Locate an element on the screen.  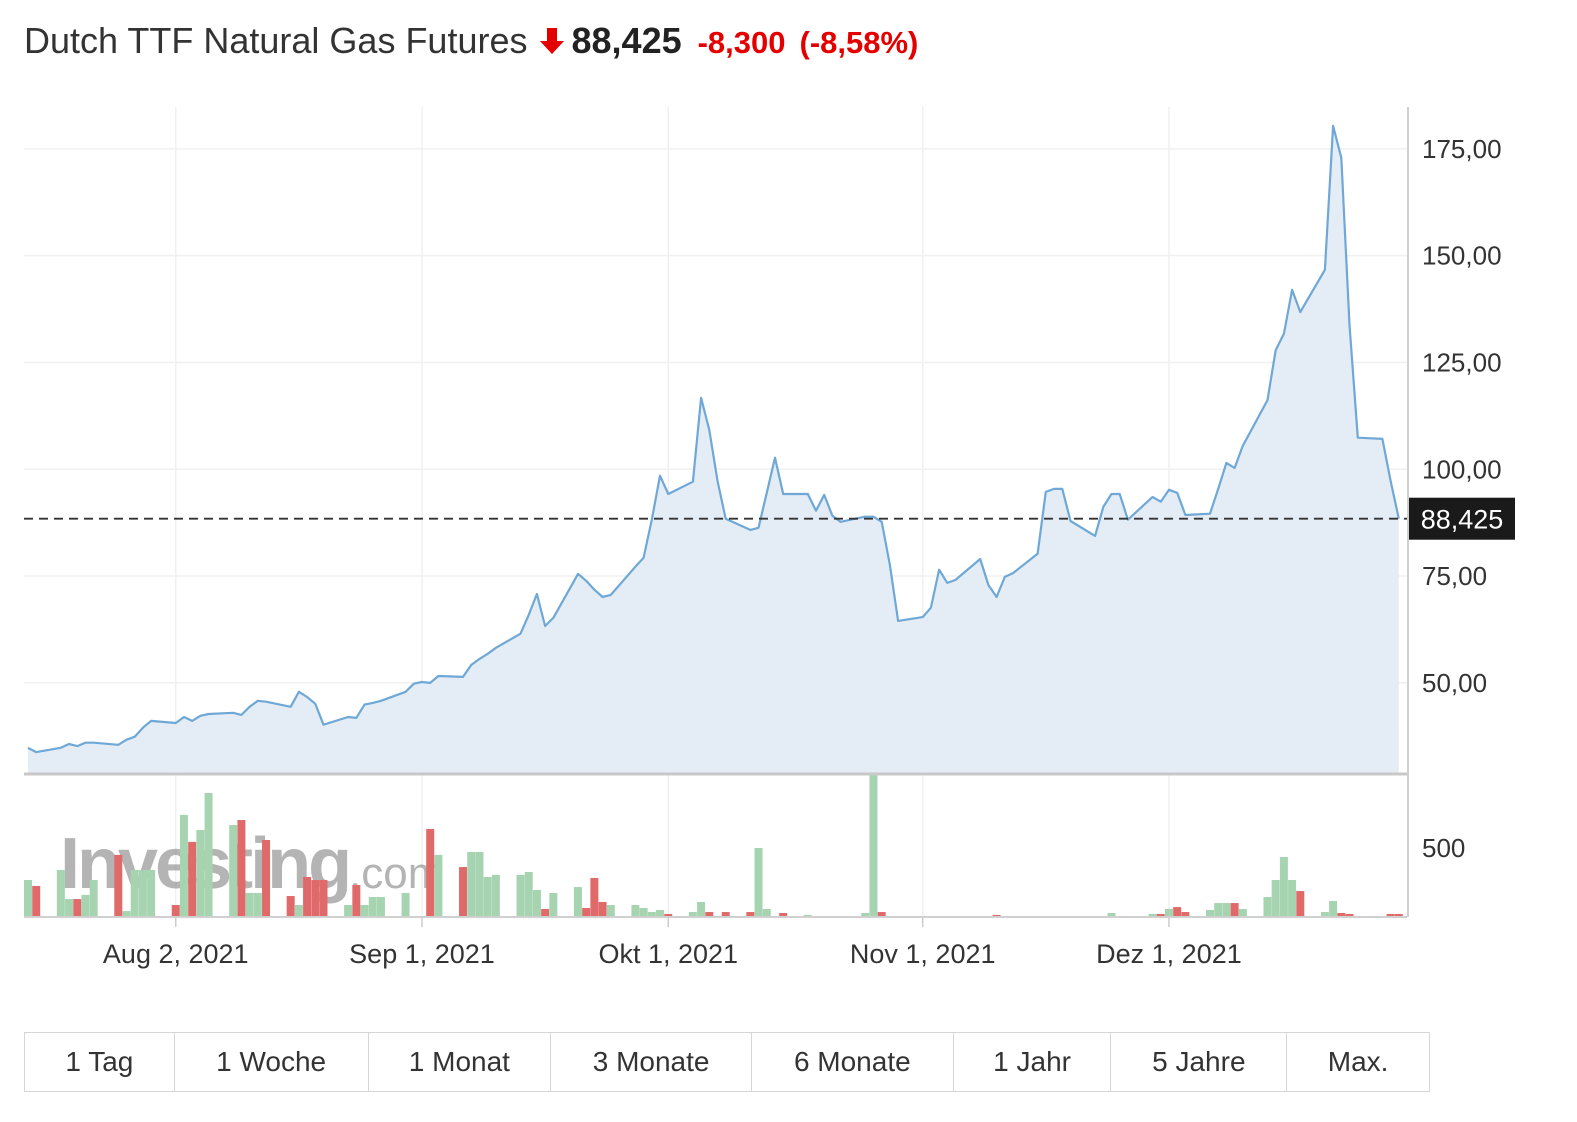
y-tick-label: 125,00 is located at coordinates (1462, 362).